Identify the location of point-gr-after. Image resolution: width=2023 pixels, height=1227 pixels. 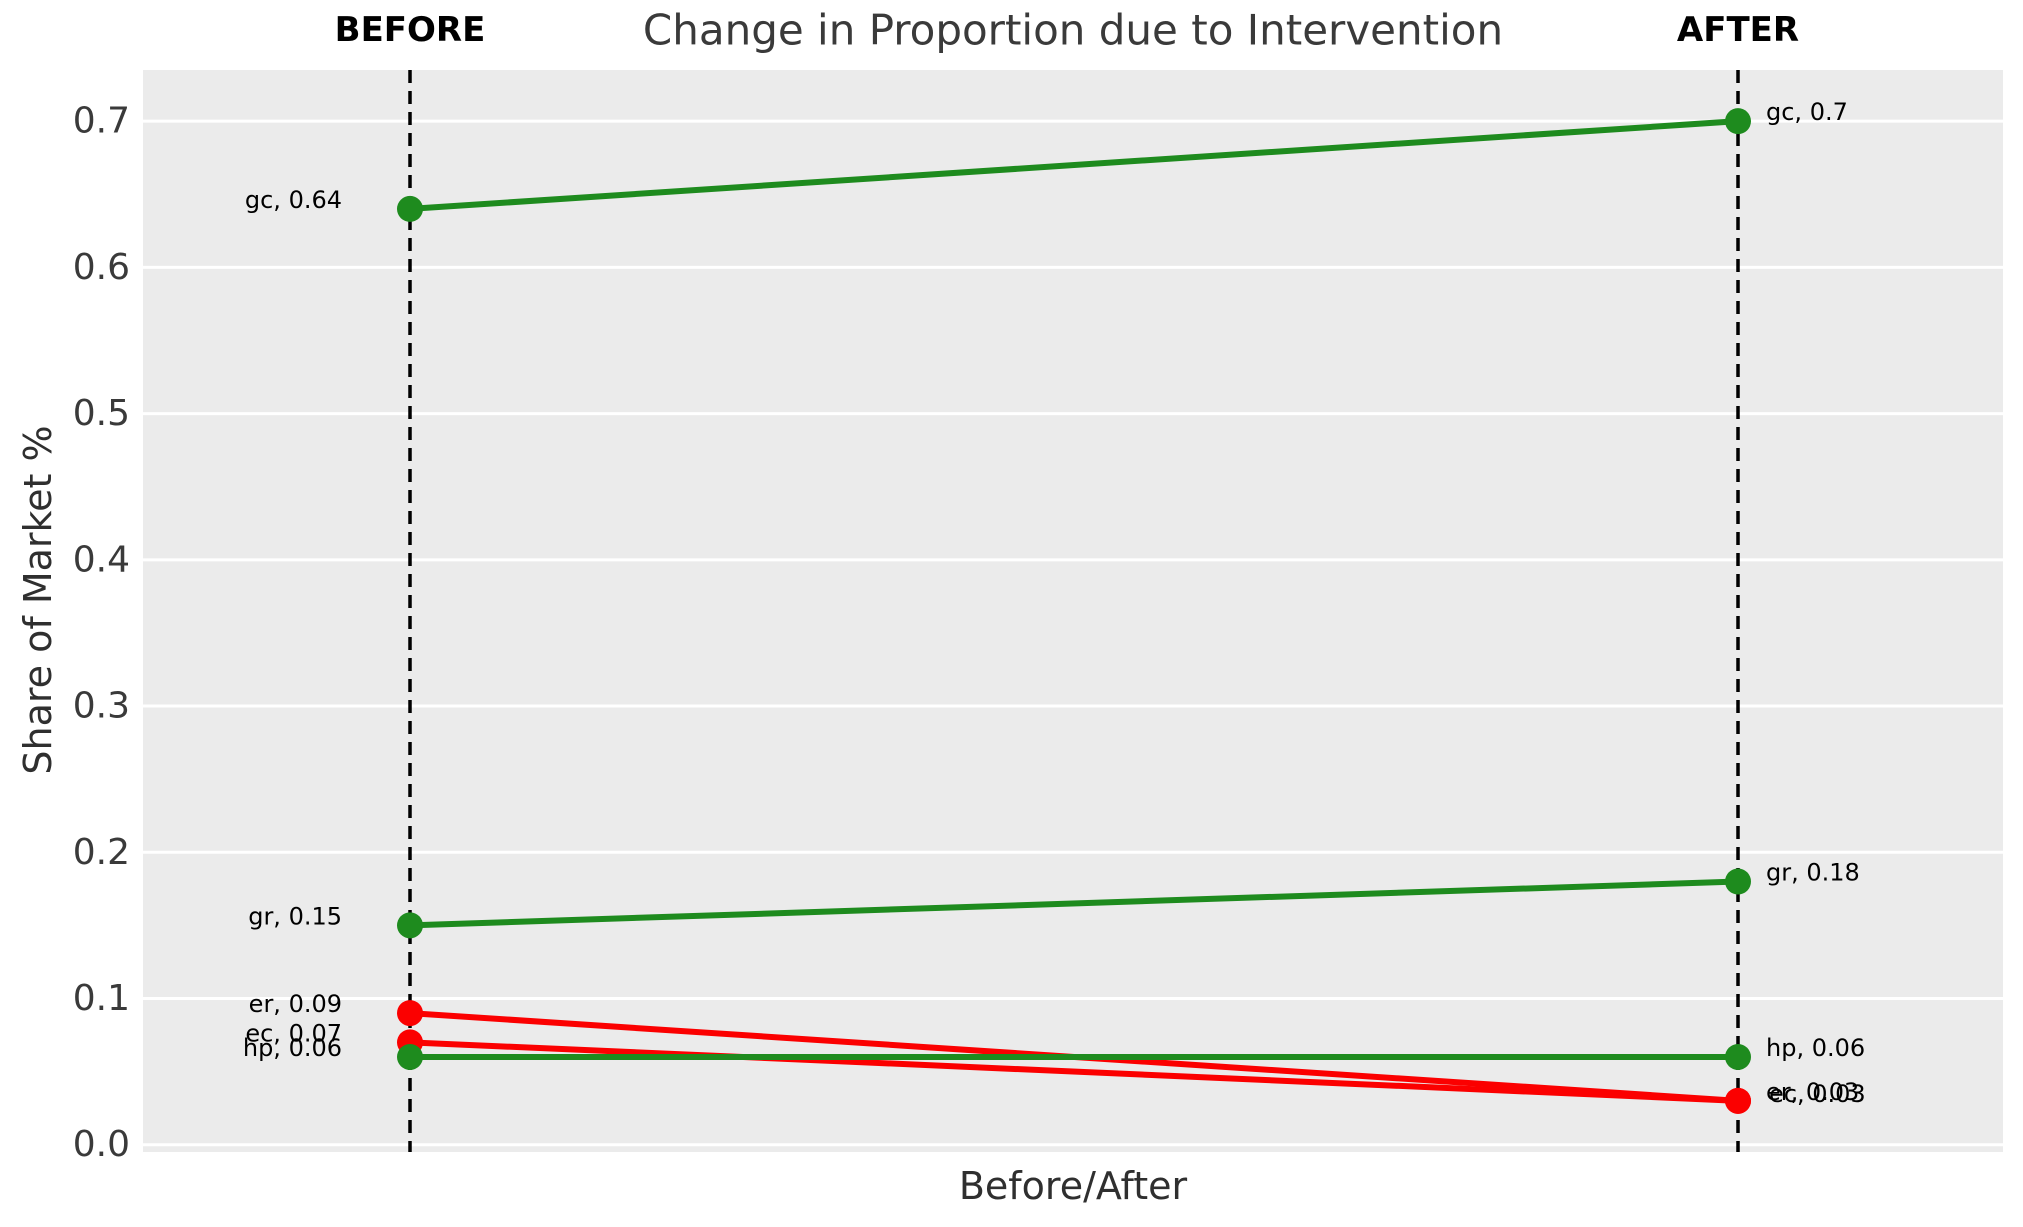
(1738, 881).